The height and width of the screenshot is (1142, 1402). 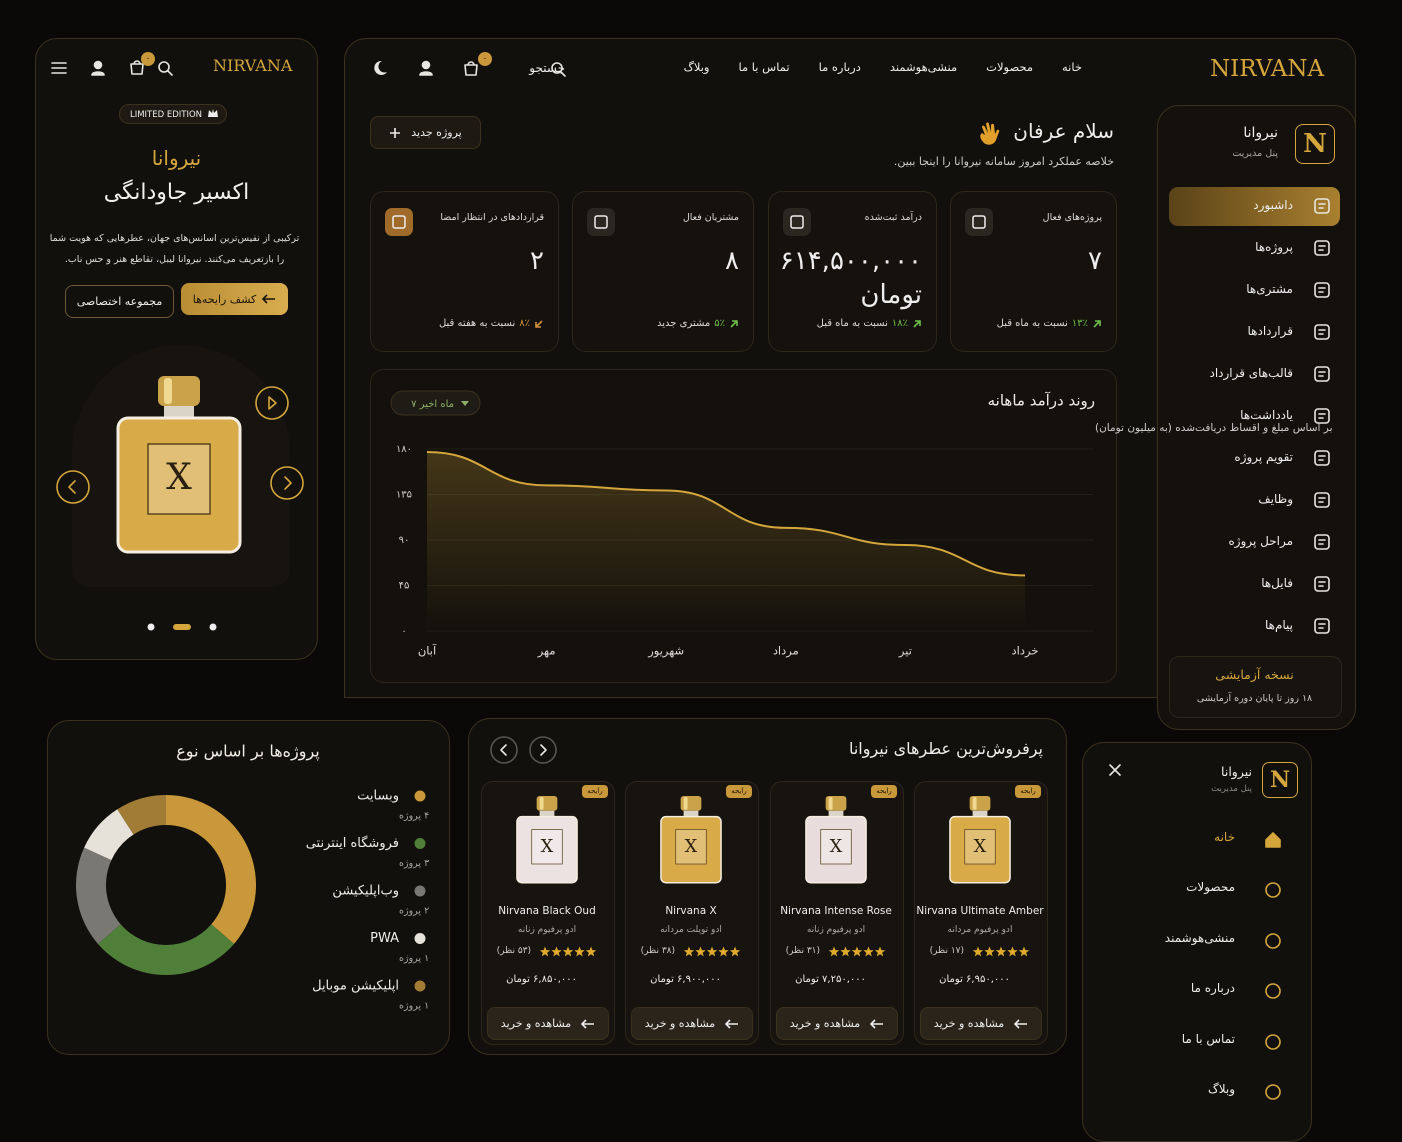 I want to click on menu-item: محصولات, so click(x=1210, y=887).